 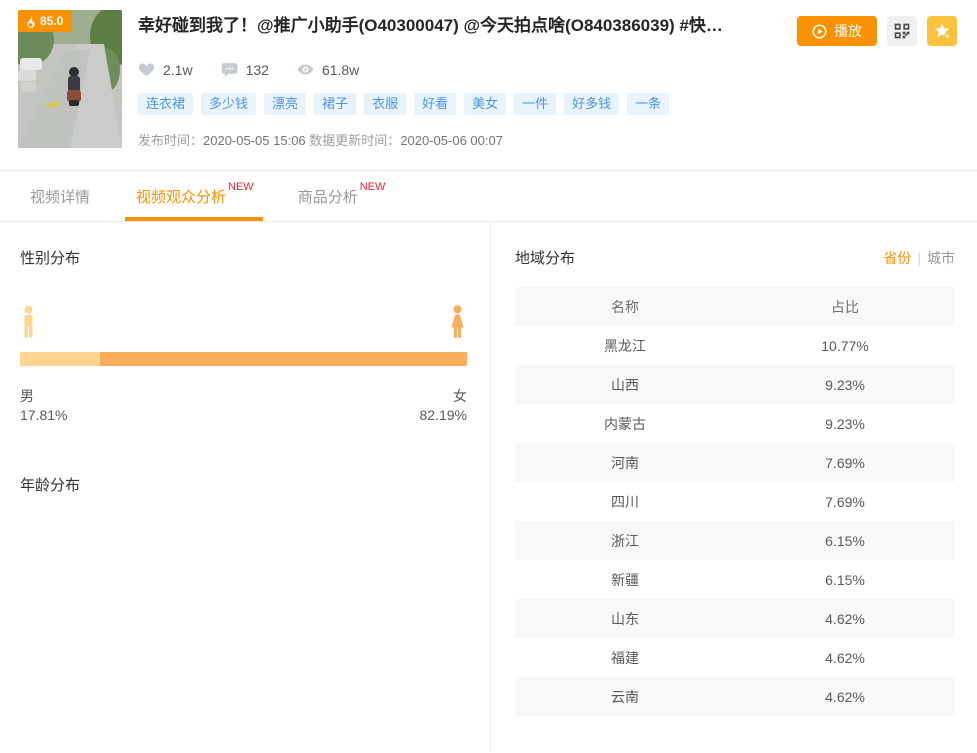 What do you see at coordinates (194, 219) in the screenshot?
I see `active-tab-underline` at bounding box center [194, 219].